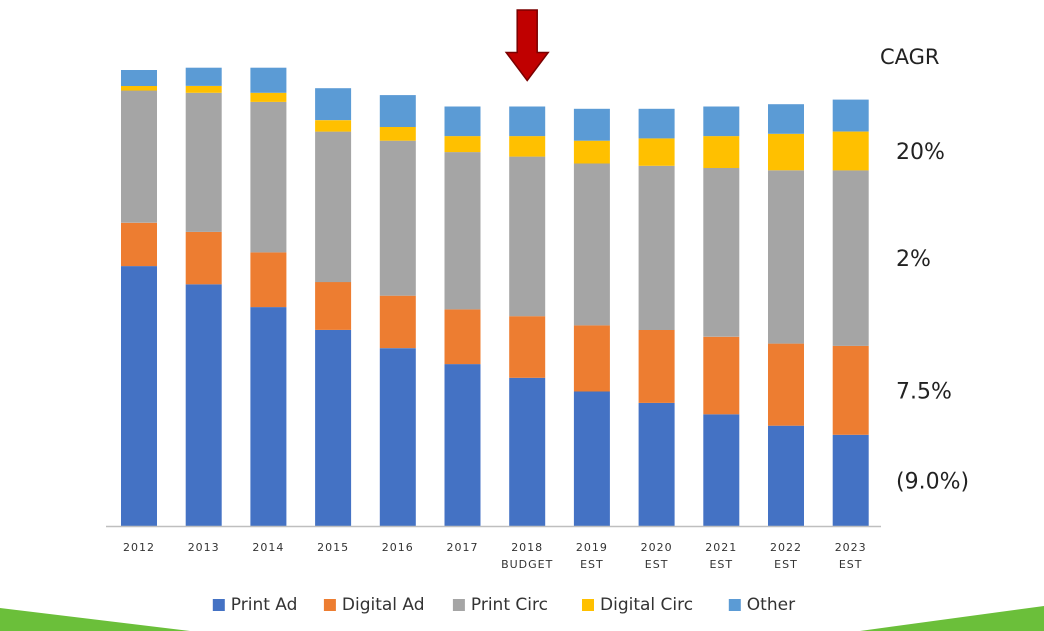  What do you see at coordinates (139, 88) in the screenshot?
I see `bar-segment-digital-circ-2012` at bounding box center [139, 88].